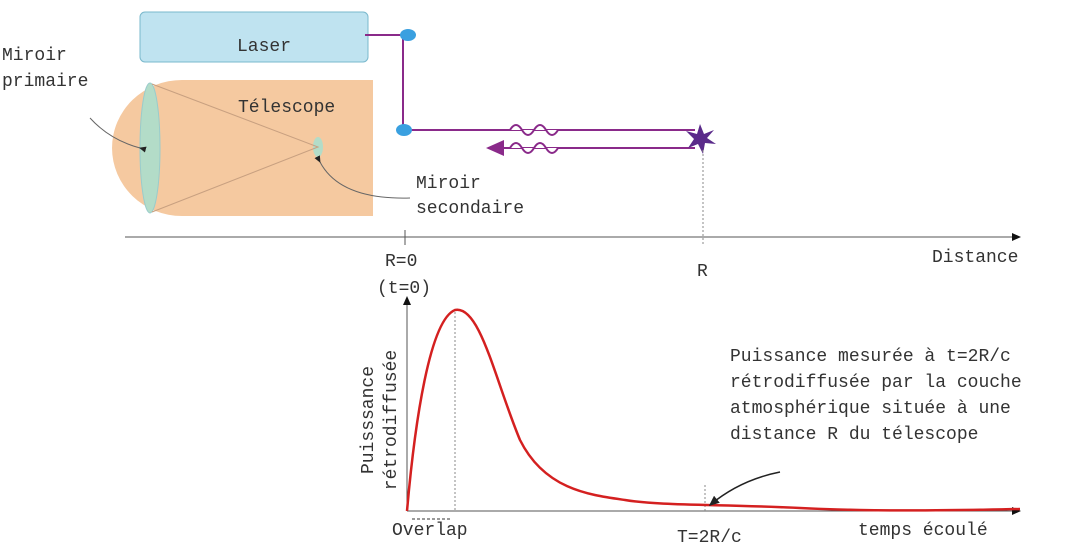 The height and width of the screenshot is (544, 1091). Describe the element at coordinates (392, 420) in the screenshot. I see `label: rétrodiffusée` at that location.